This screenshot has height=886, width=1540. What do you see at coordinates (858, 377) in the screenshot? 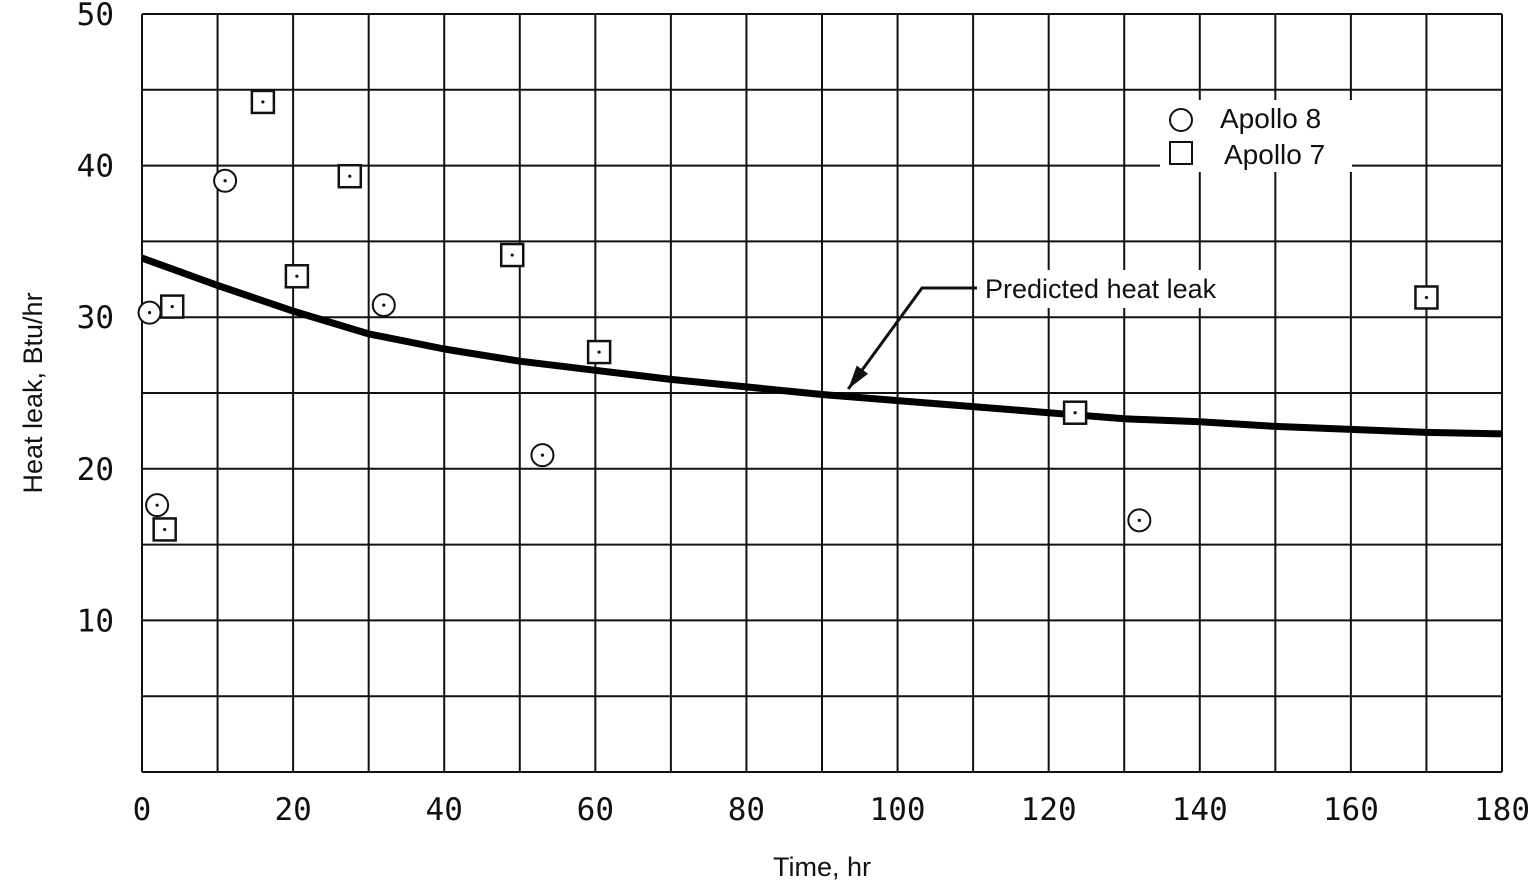
I see `annotation-arrowhead` at bounding box center [858, 377].